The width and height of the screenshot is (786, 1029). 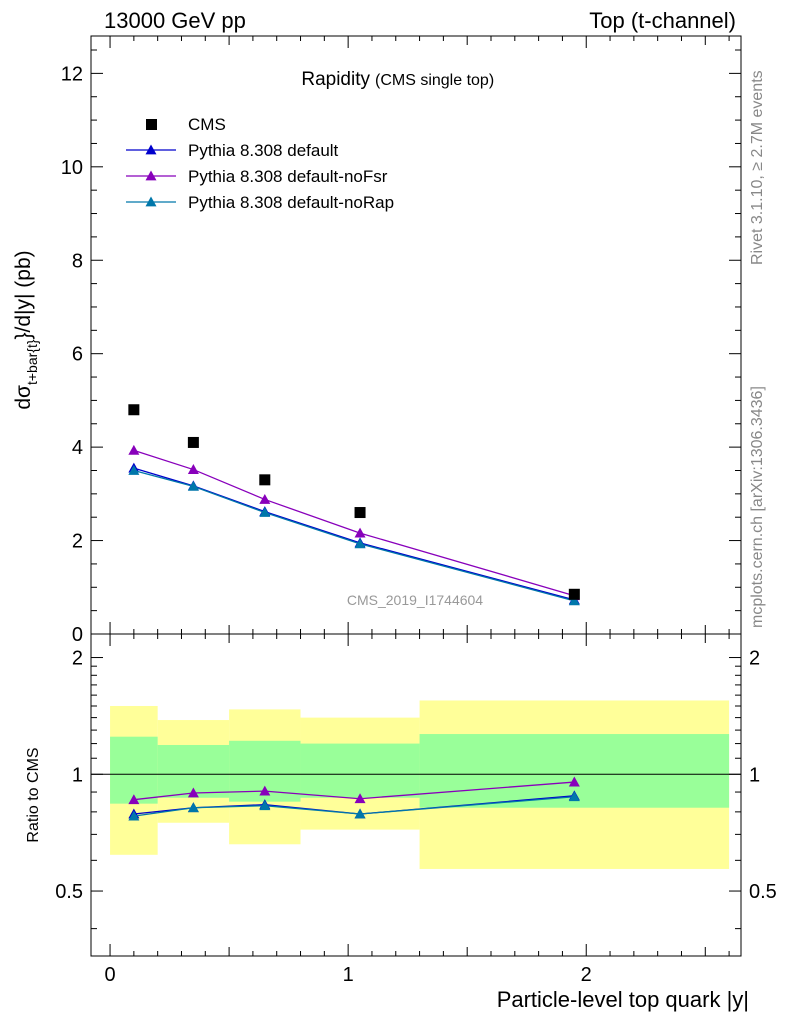 What do you see at coordinates (77, 261) in the screenshot?
I see `main-y-tick-label: 8` at bounding box center [77, 261].